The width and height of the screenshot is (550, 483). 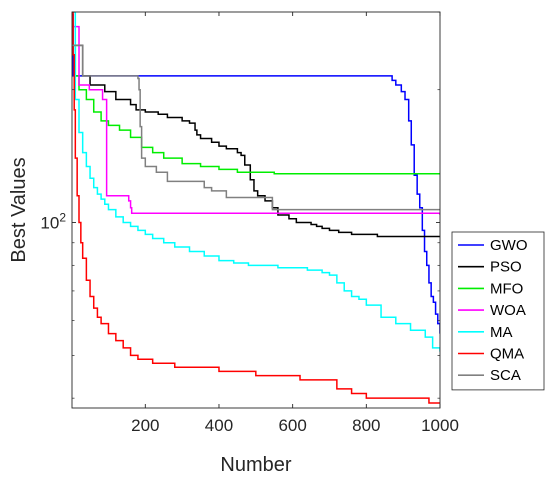 I want to click on legend-label-sca: SCA, so click(x=505, y=375).